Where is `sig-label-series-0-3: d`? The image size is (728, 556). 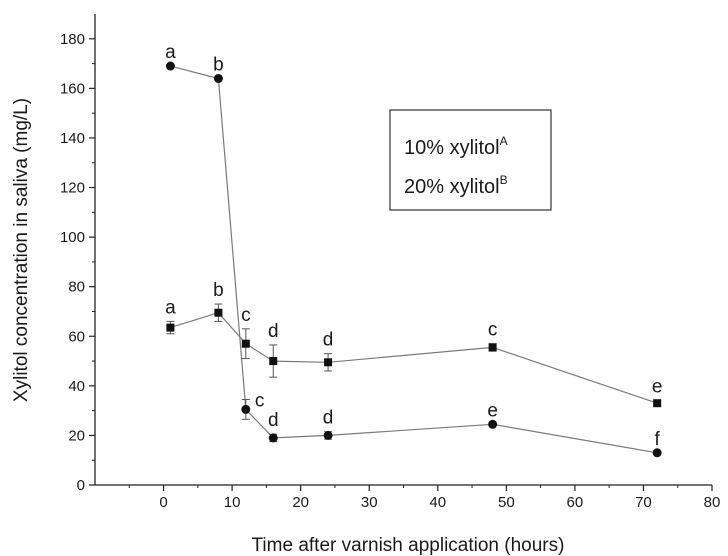
sig-label-series-0-3: d is located at coordinates (273, 331).